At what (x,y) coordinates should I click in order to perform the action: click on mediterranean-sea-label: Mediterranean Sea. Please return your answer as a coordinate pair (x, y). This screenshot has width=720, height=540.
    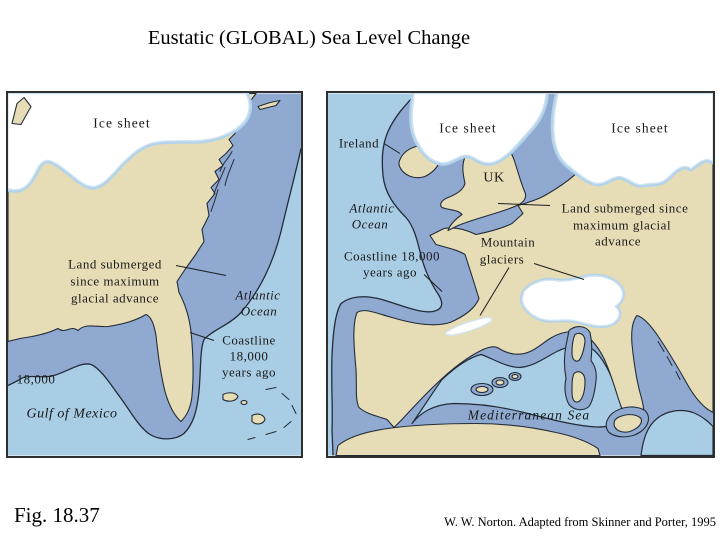
    Looking at the image, I should click on (529, 415).